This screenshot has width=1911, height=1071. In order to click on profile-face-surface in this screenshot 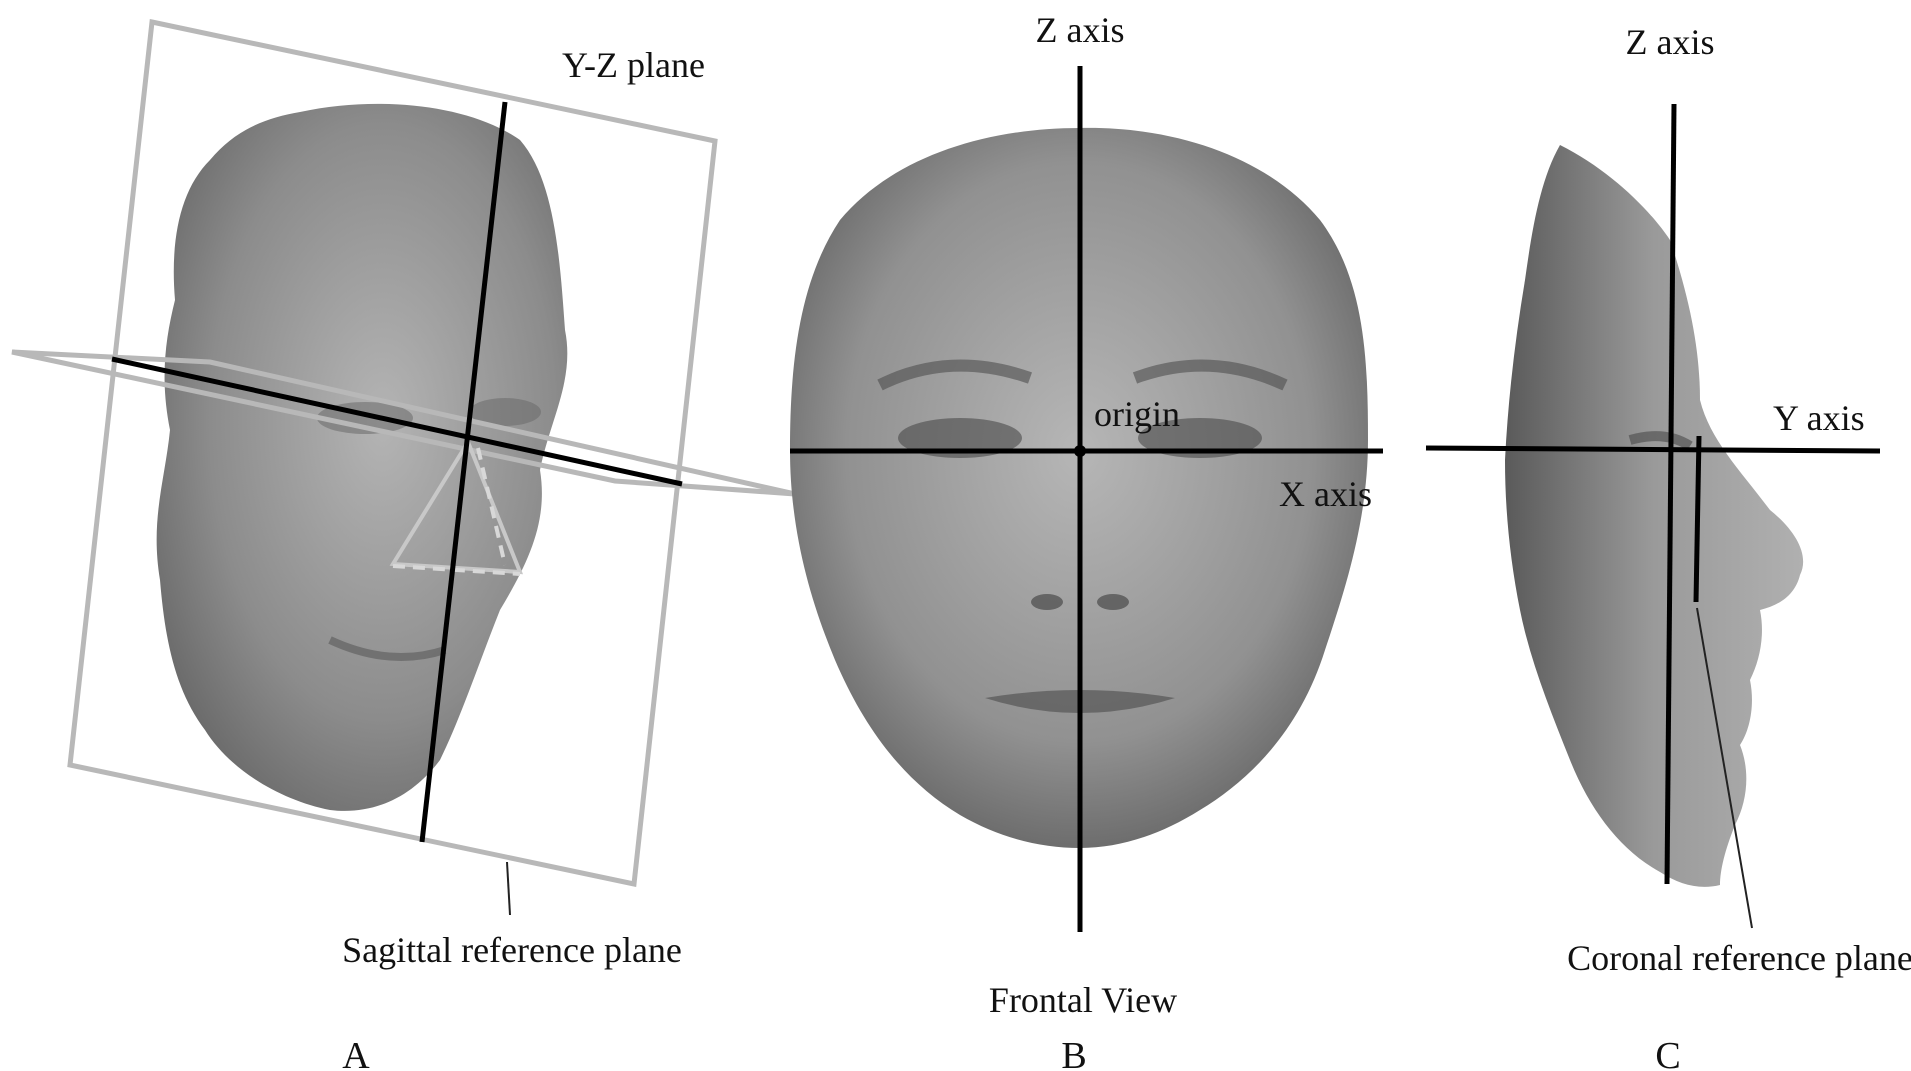, I will do `click(1654, 516)`.